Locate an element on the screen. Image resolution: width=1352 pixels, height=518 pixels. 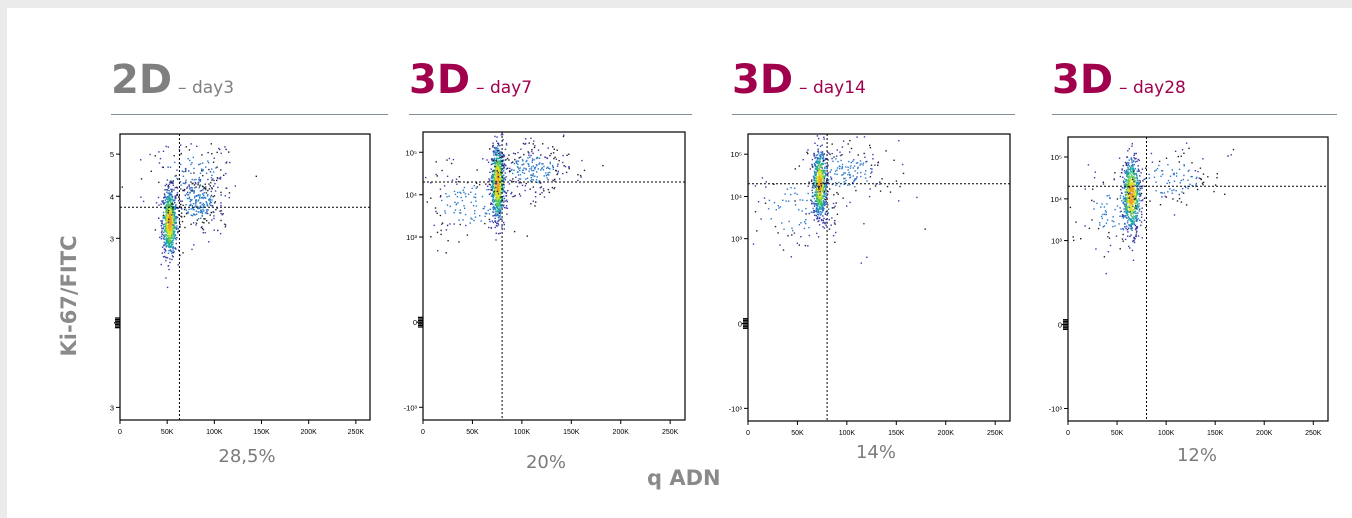
x-tick-label: 100K is located at coordinates (847, 433).